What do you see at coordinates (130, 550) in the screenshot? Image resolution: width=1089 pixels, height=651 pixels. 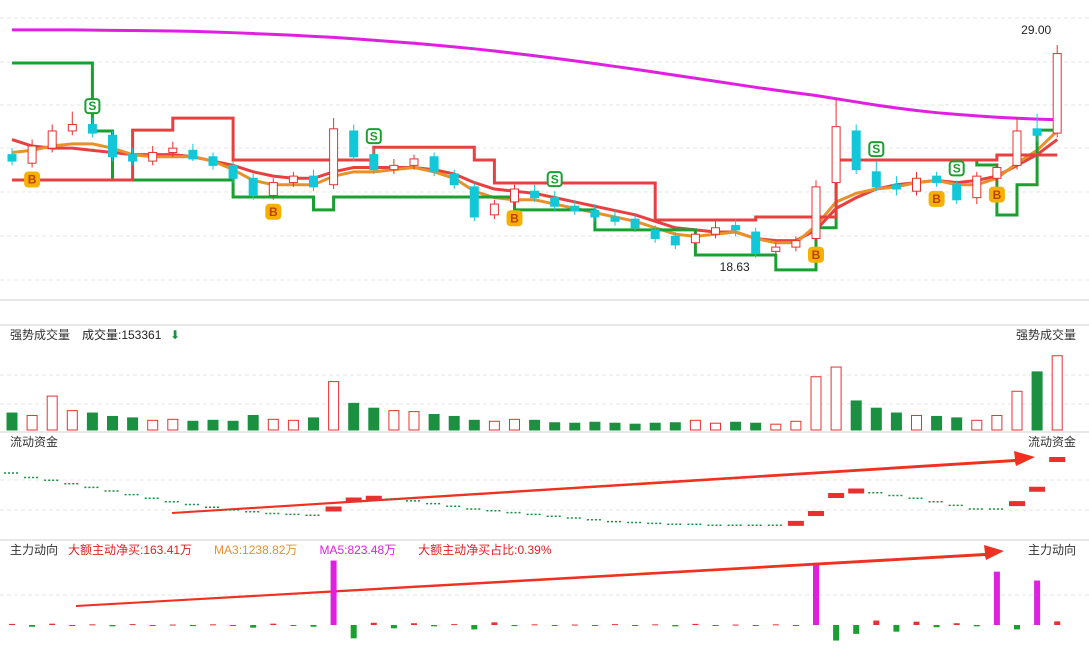 I see `force-legend: 大额主动净买:163.41万` at bounding box center [130, 550].